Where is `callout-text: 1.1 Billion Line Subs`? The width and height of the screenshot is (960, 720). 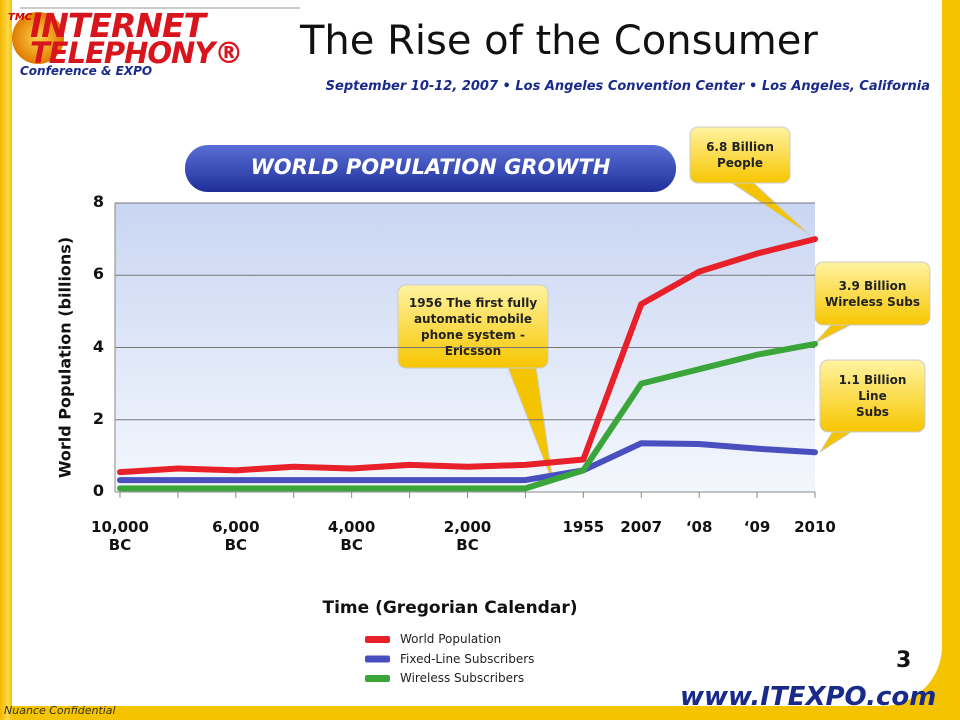 callout-text: 1.1 Billion Line Subs is located at coordinates (872, 396).